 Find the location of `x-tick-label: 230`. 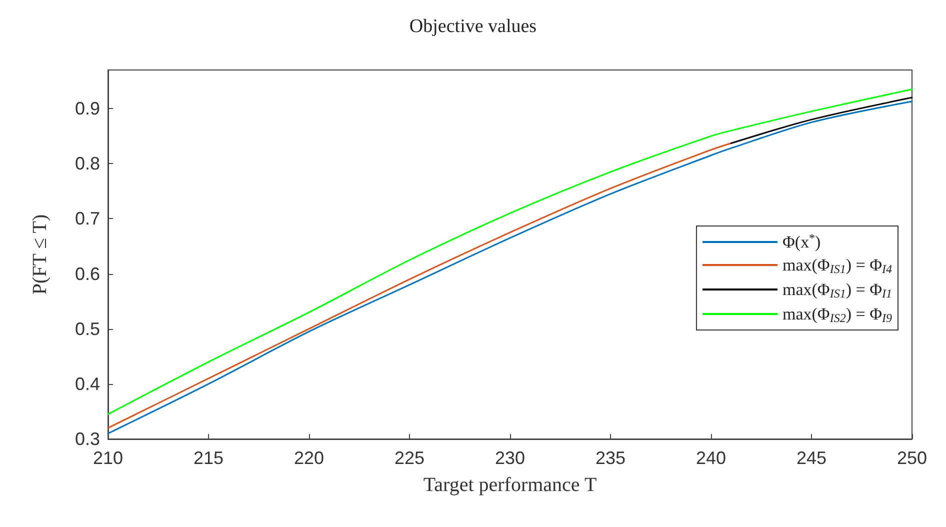

x-tick-label: 230 is located at coordinates (510, 458).